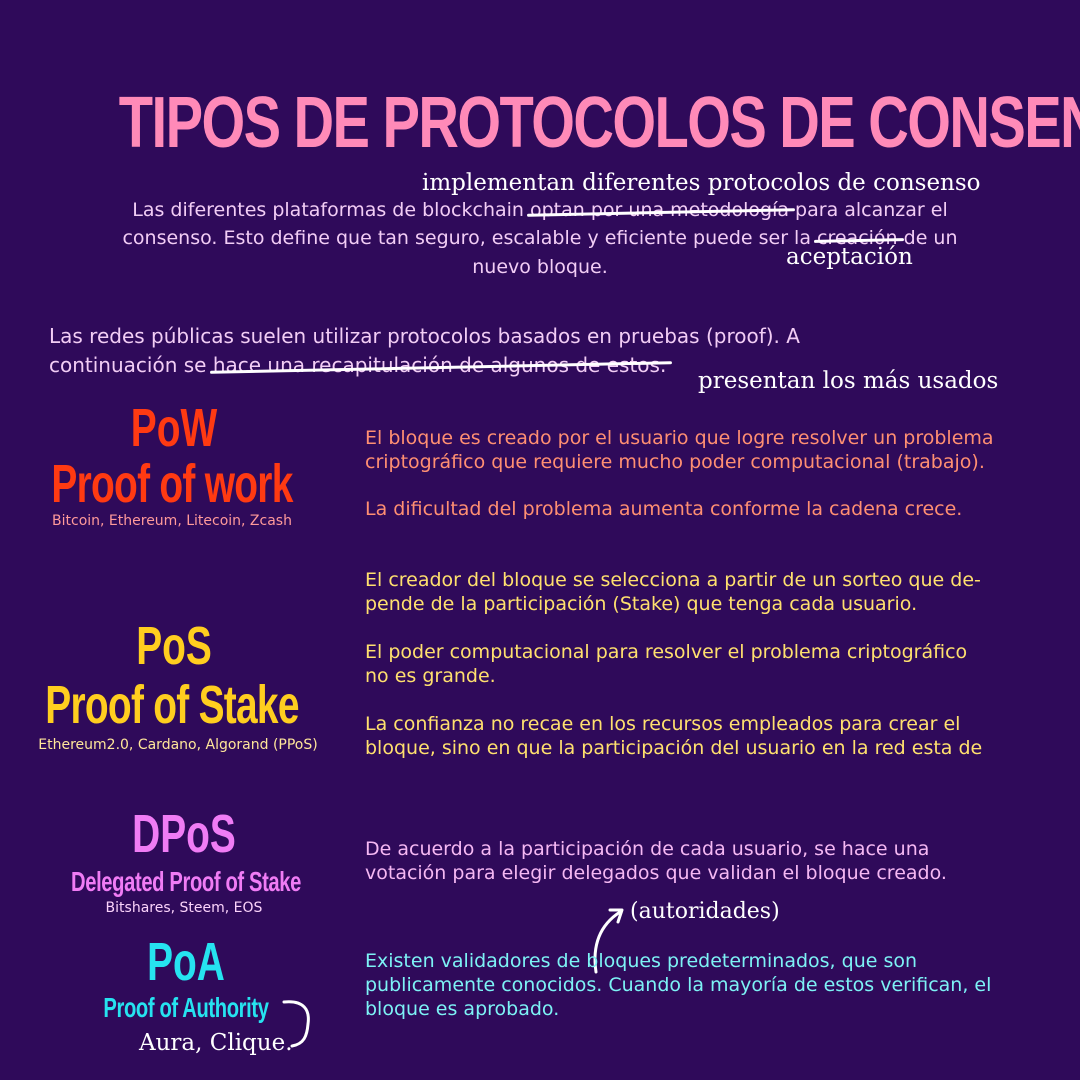 The height and width of the screenshot is (1080, 1080). I want to click on page-title: TIPOS DE PROTOCOLOS DE CONSENSO, so click(599, 123).